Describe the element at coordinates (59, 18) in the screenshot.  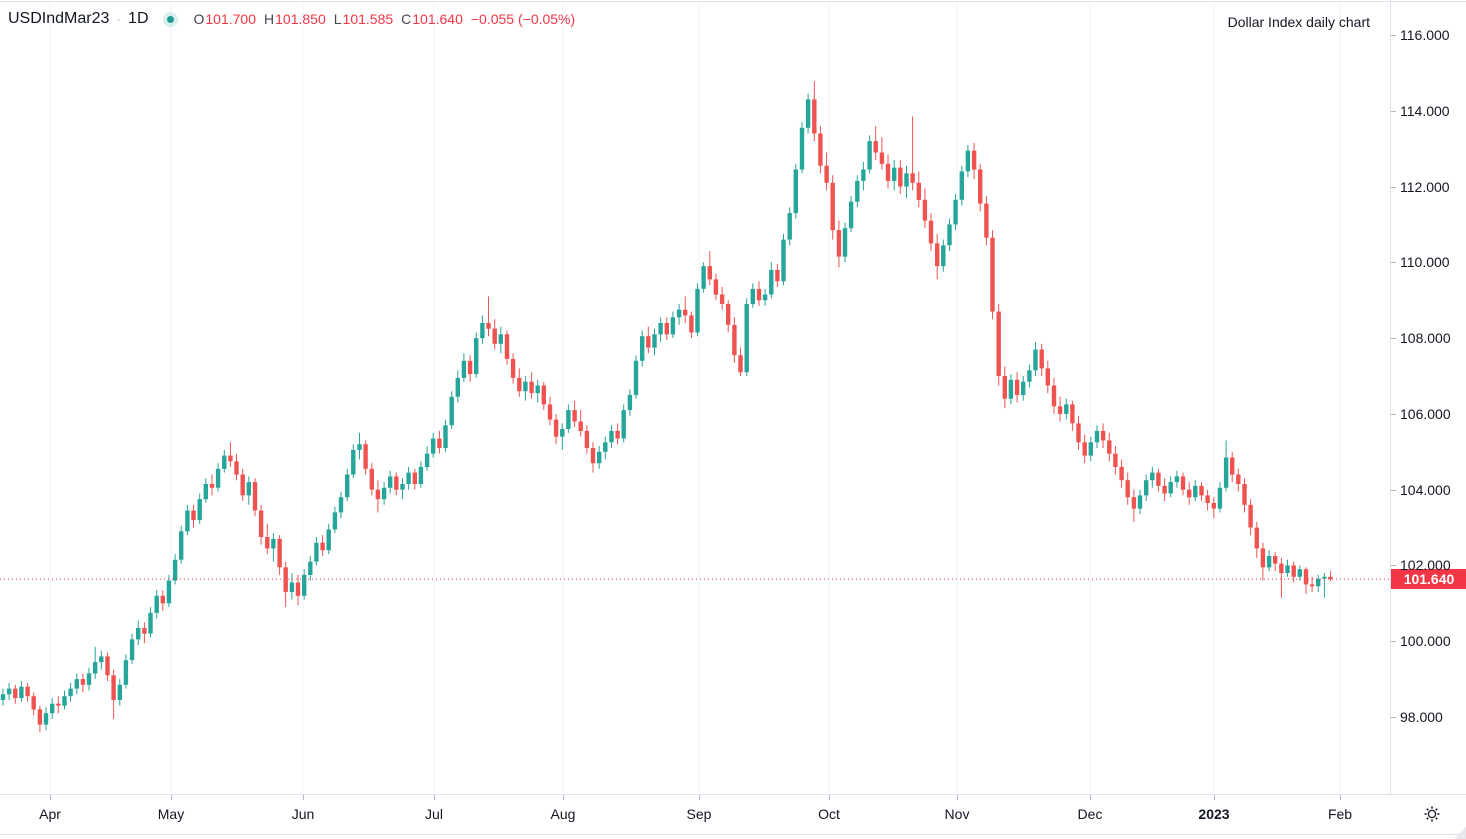
I see `symbol-title: USDIndMar23` at that location.